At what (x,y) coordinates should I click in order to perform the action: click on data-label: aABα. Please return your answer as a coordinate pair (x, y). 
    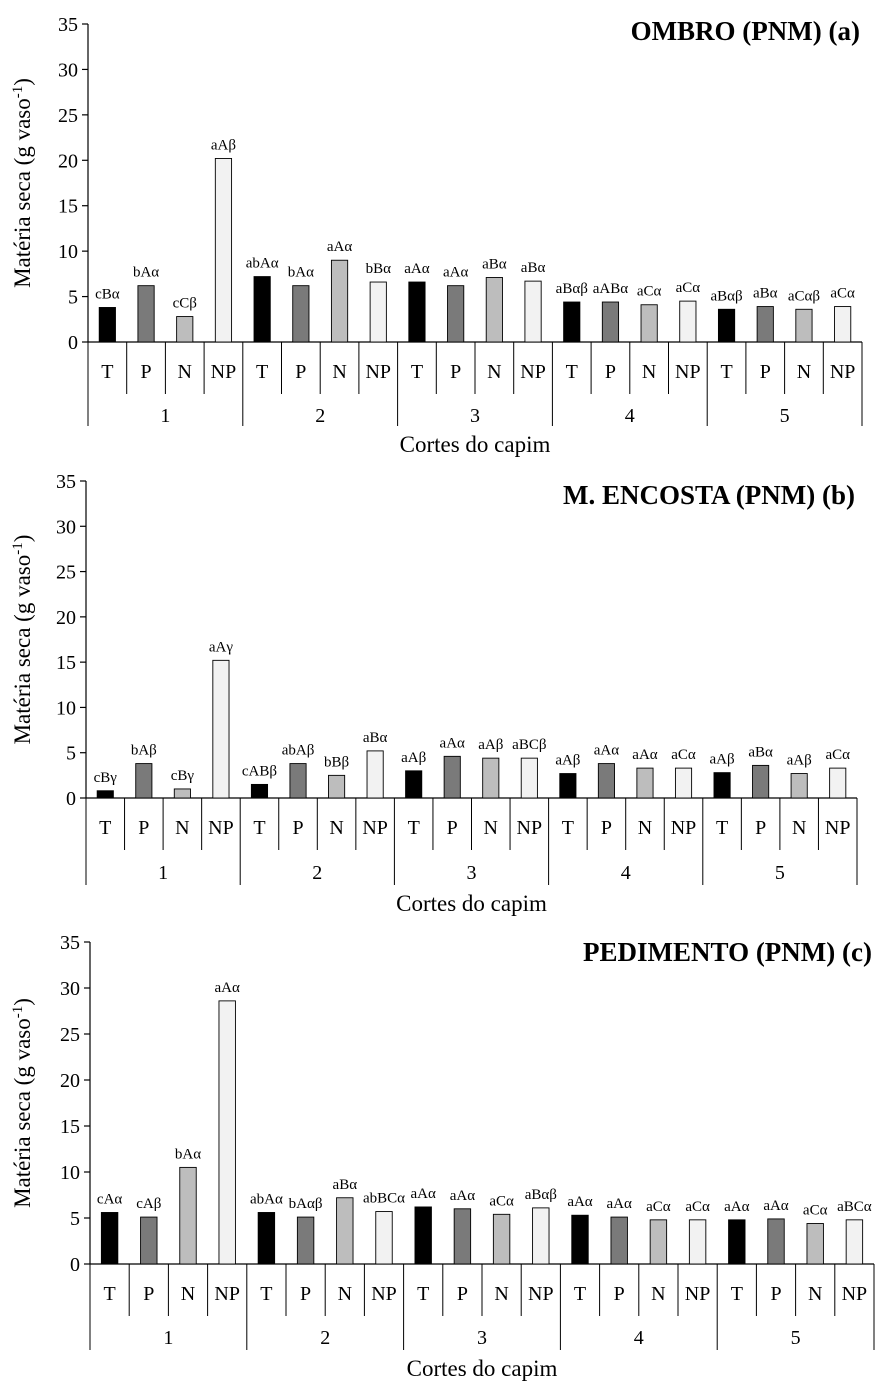
    Looking at the image, I should click on (610, 289).